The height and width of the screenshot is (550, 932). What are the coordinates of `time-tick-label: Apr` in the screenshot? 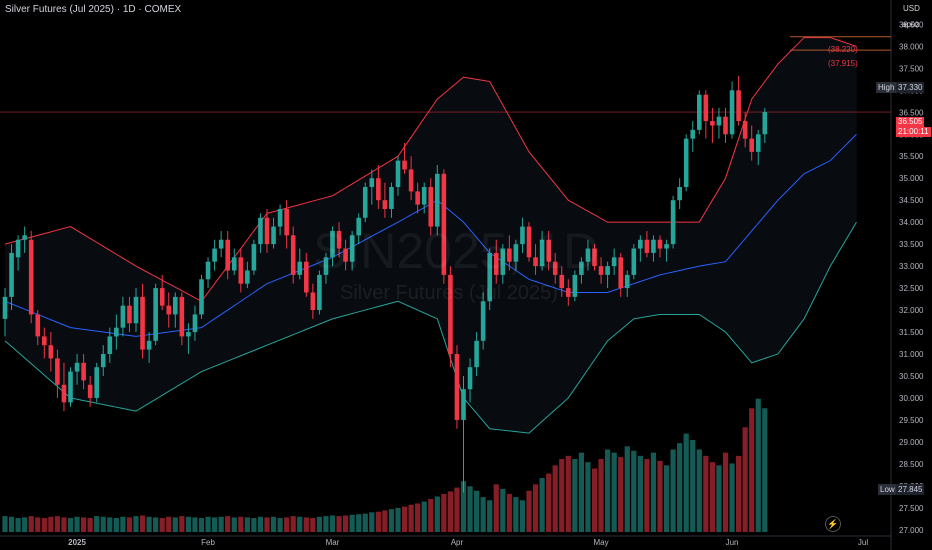 It's located at (457, 542).